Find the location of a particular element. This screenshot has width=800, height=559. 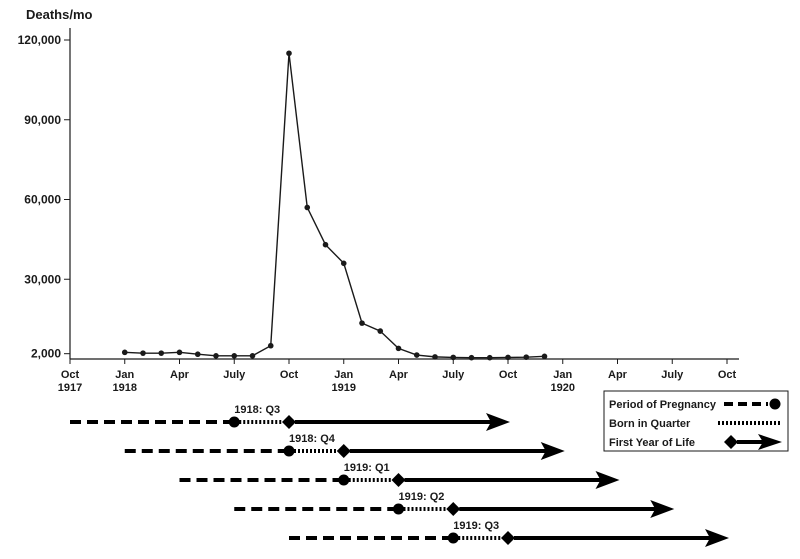

cohort-row: 1919: Q1 is located at coordinates (399, 475).